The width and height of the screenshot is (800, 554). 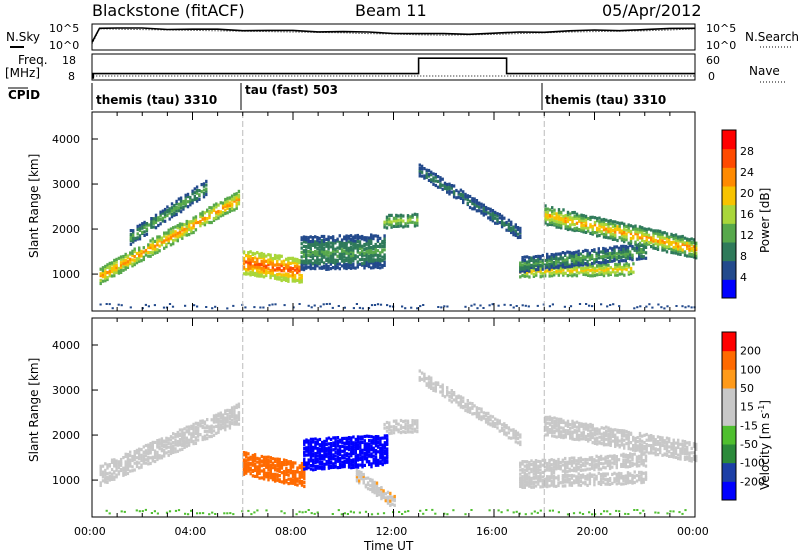 I want to click on freq-label: Freq., so click(x=33, y=60).